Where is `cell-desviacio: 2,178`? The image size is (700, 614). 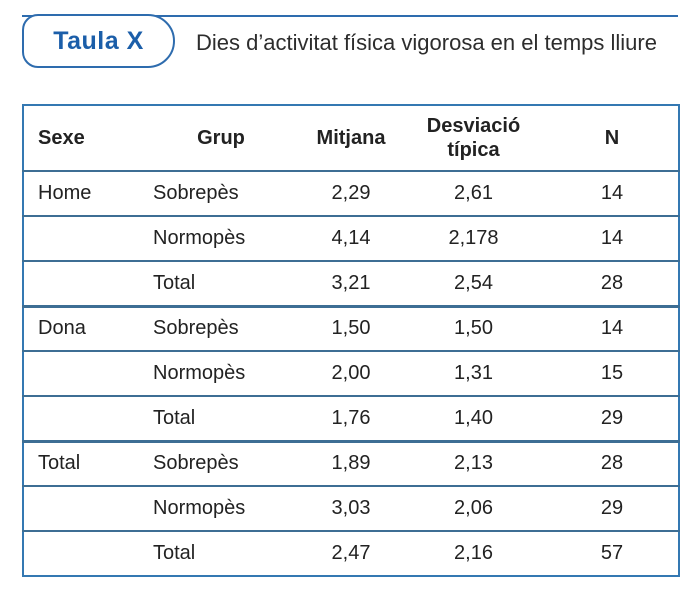 cell-desviacio: 2,178 is located at coordinates (473, 238).